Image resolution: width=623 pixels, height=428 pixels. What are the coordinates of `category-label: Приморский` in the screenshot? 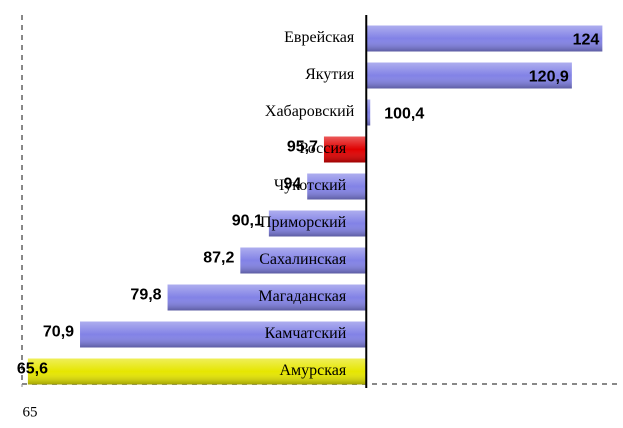 It's located at (303, 222).